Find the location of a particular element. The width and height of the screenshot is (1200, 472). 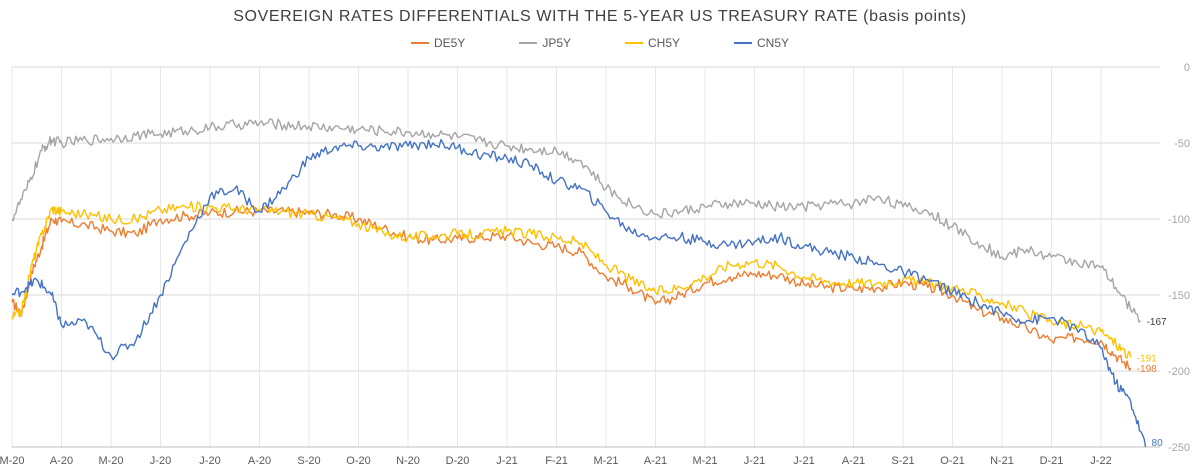

legend-swatch-de5y is located at coordinates (419, 43).